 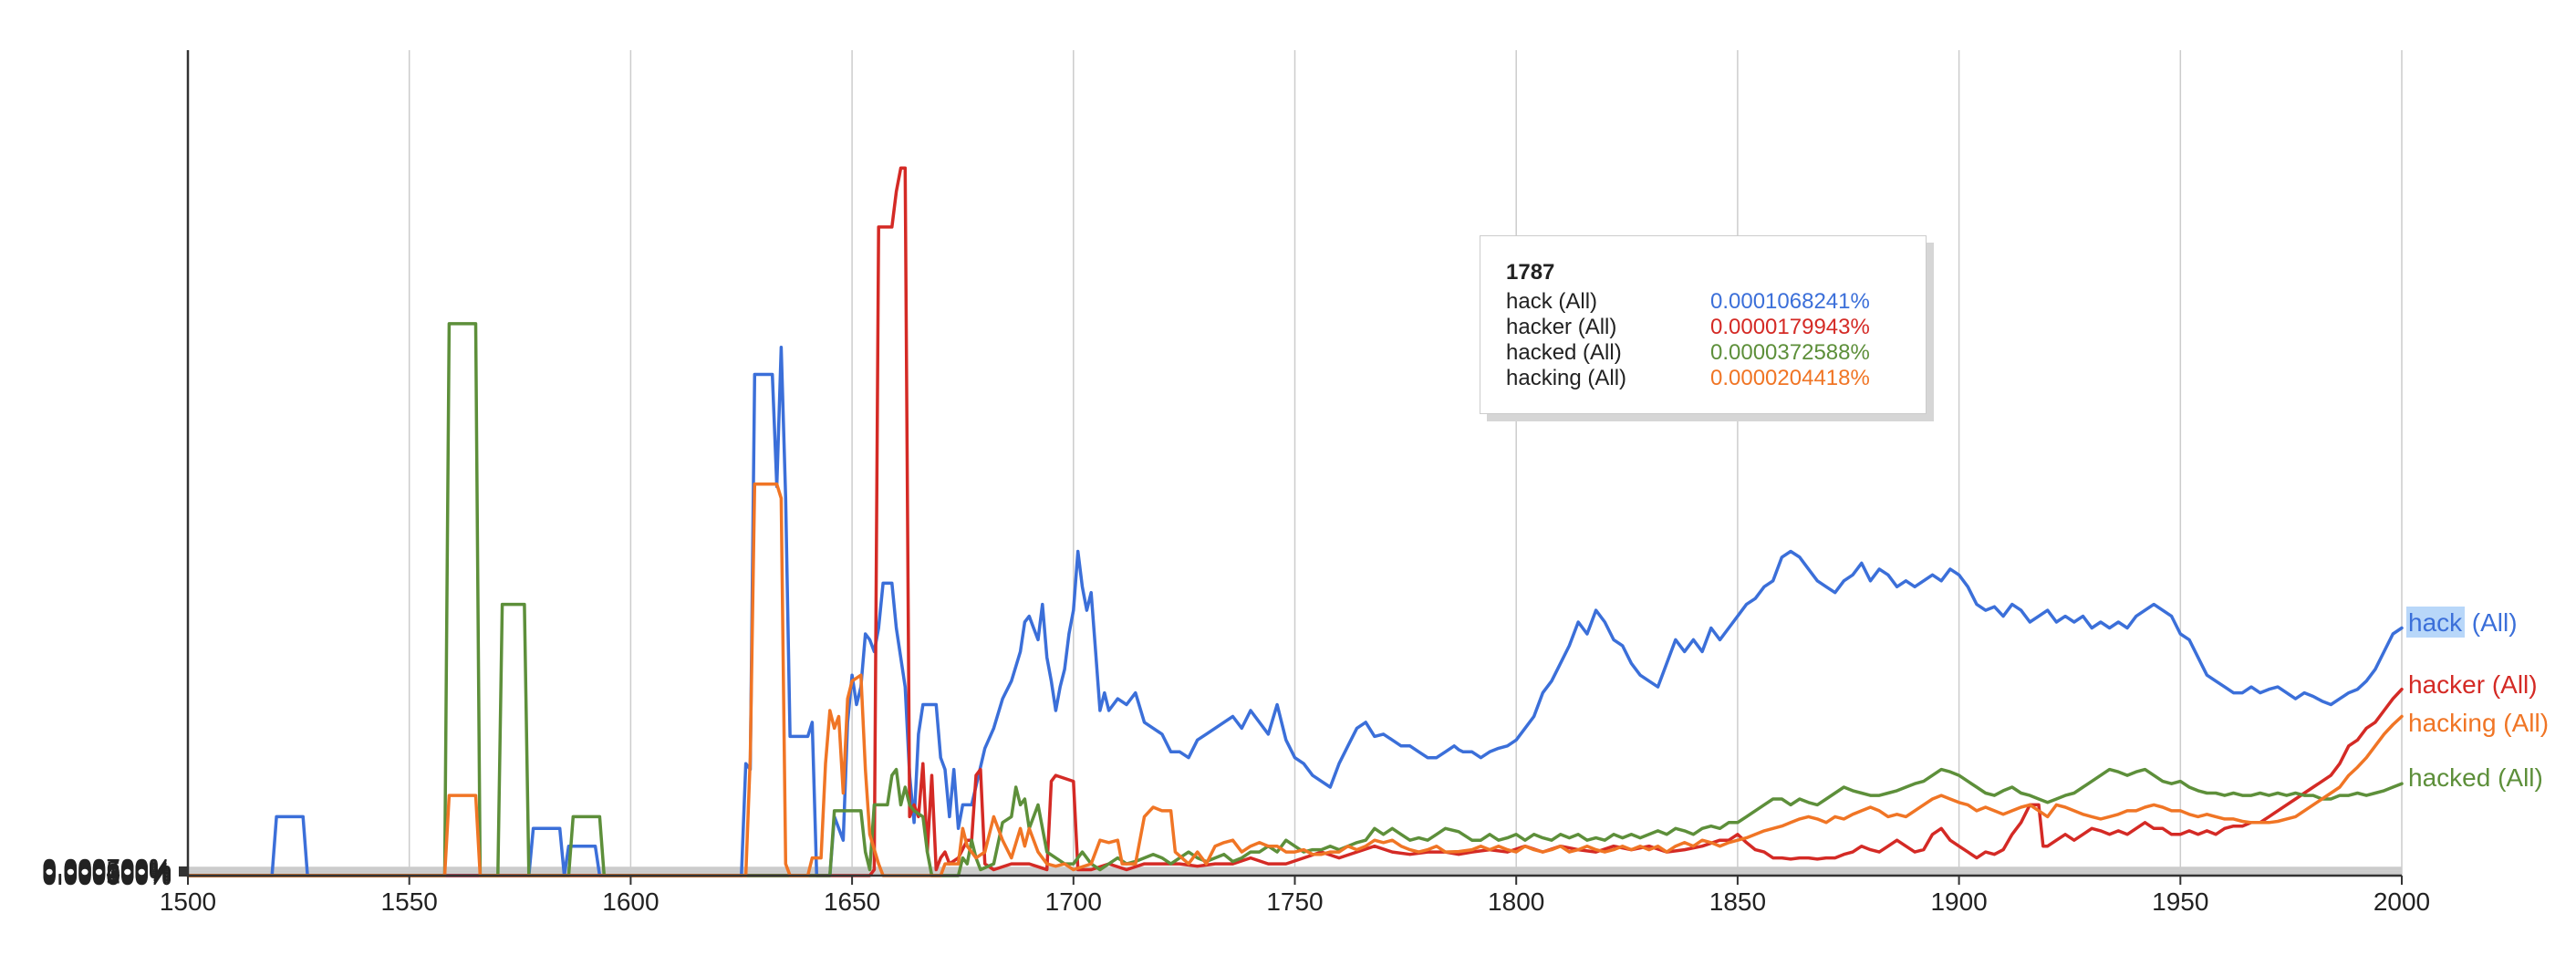 What do you see at coordinates (409, 902) in the screenshot?
I see `x-tick-label: 1550` at bounding box center [409, 902].